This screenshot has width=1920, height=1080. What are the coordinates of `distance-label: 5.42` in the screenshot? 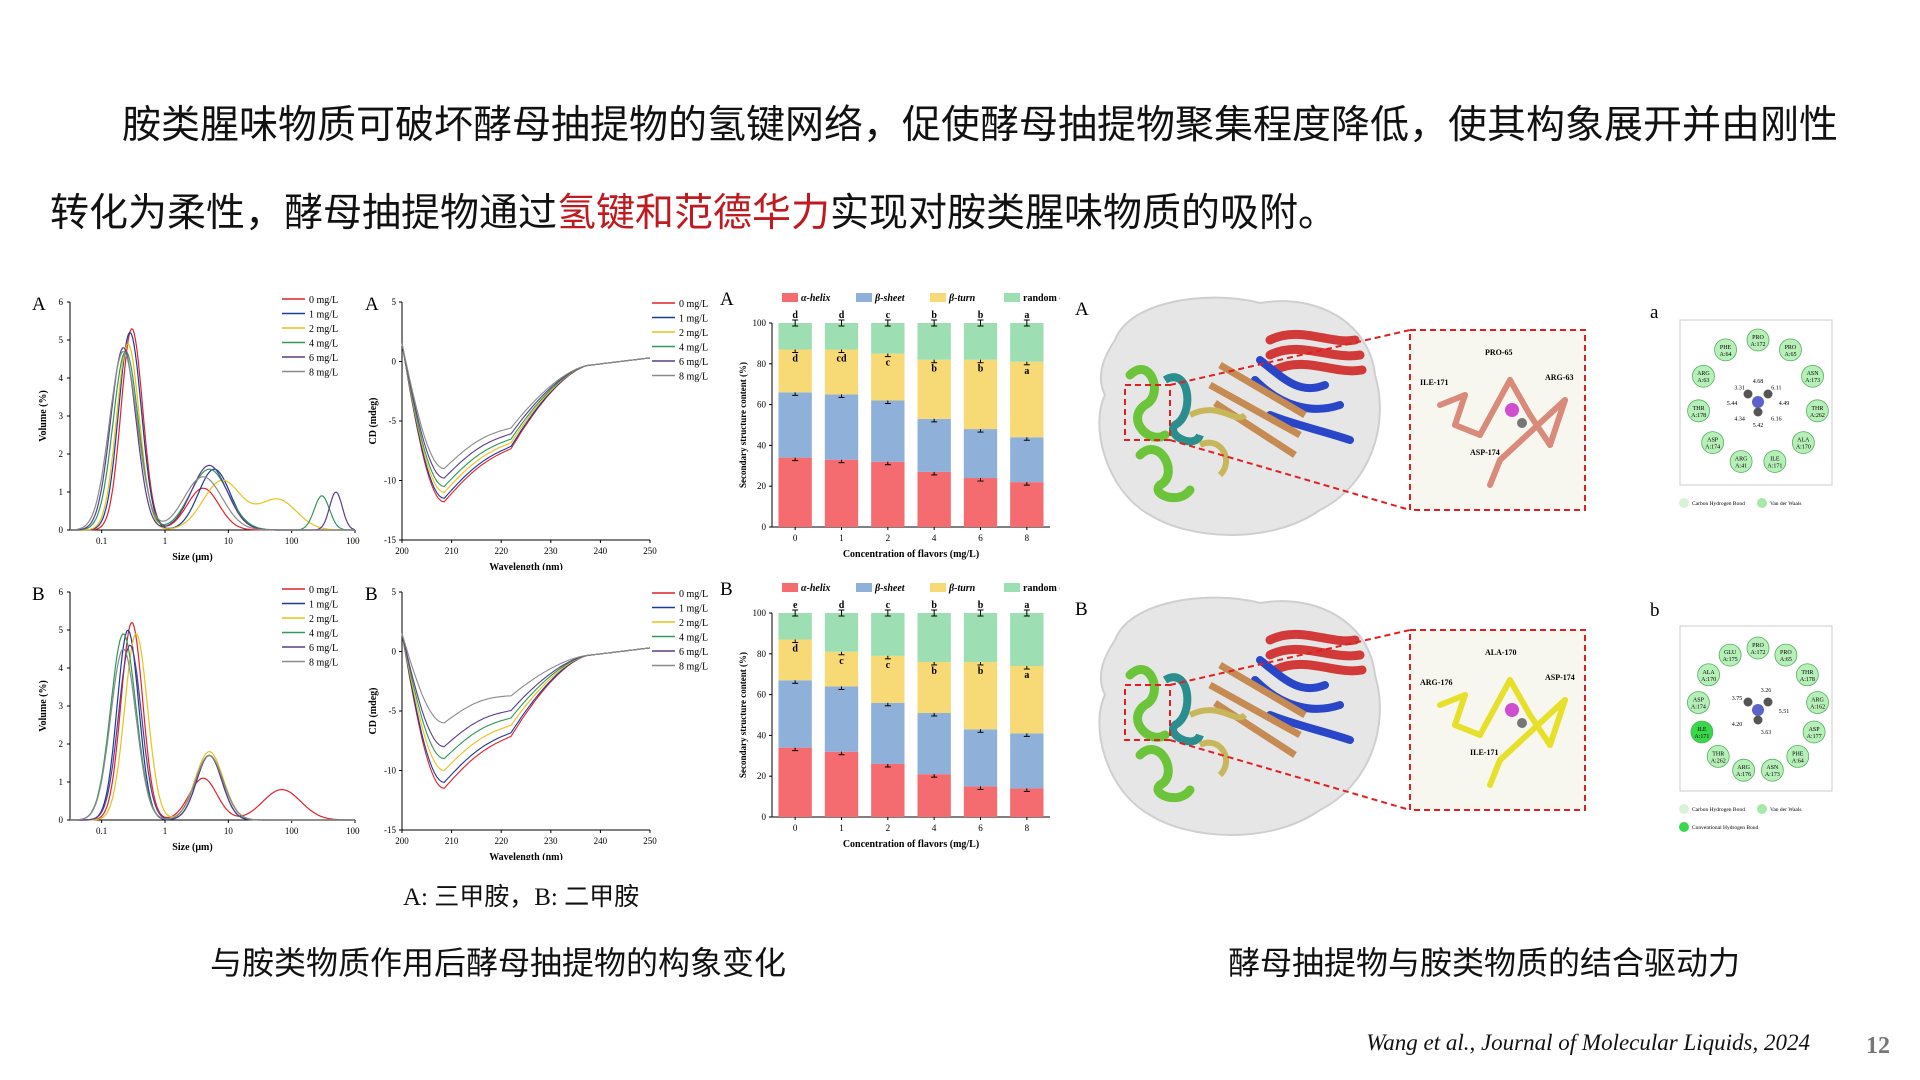 It's located at (1758, 426).